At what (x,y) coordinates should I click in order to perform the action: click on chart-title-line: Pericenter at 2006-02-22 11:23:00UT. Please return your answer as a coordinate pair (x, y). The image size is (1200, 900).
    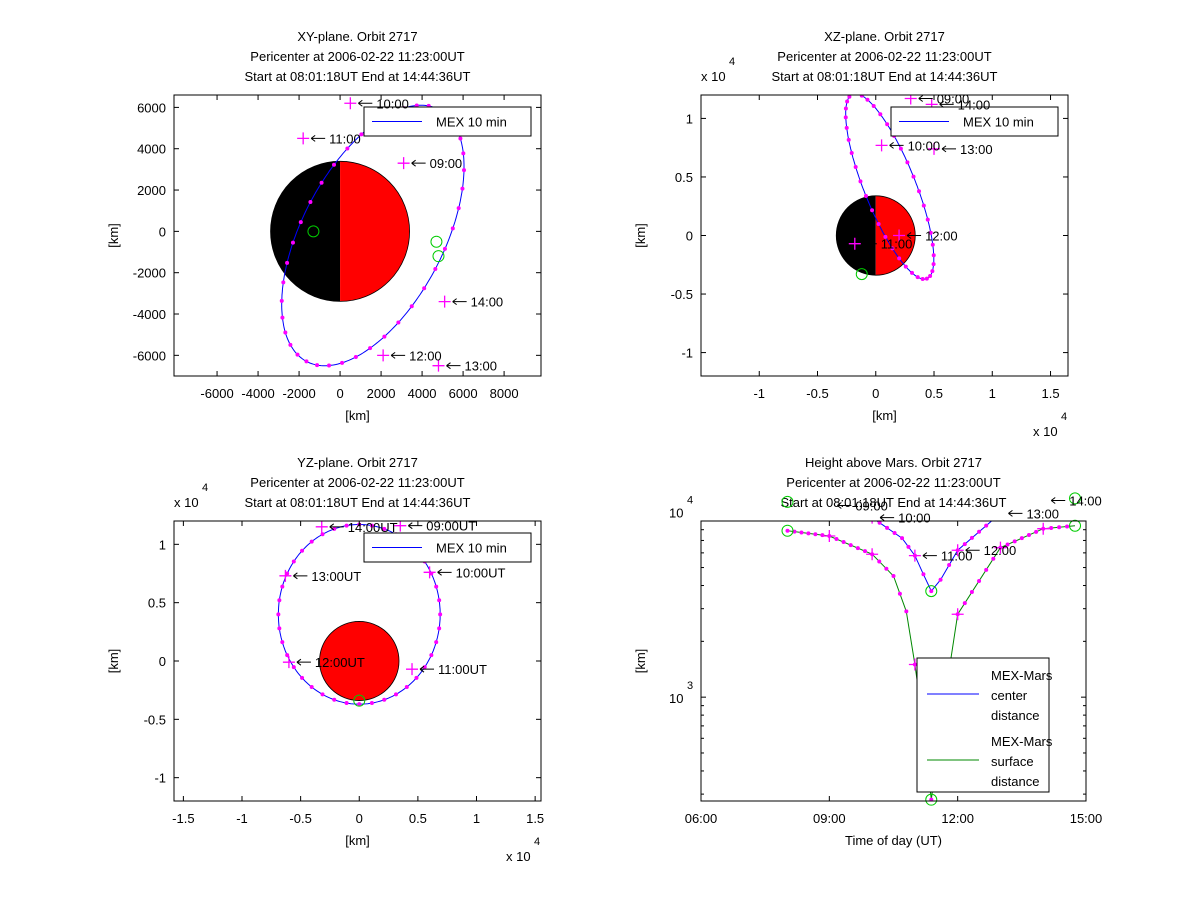
    Looking at the image, I should click on (357, 482).